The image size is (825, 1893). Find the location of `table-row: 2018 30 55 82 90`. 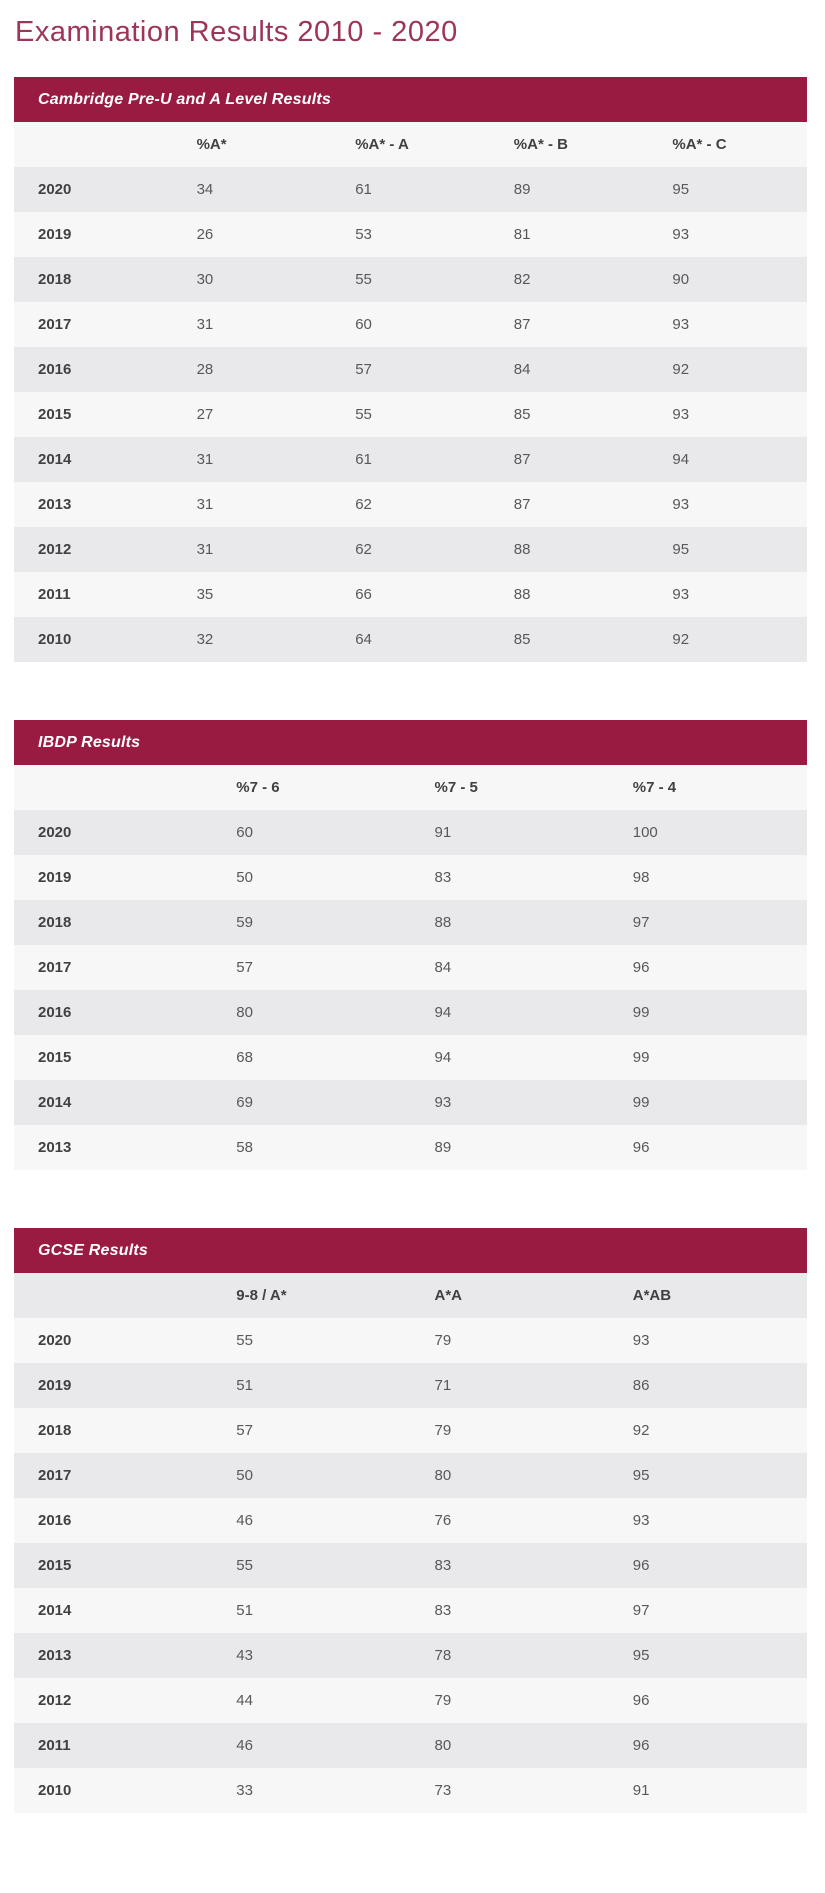

table-row: 2018 30 55 82 90 is located at coordinates (410, 280).